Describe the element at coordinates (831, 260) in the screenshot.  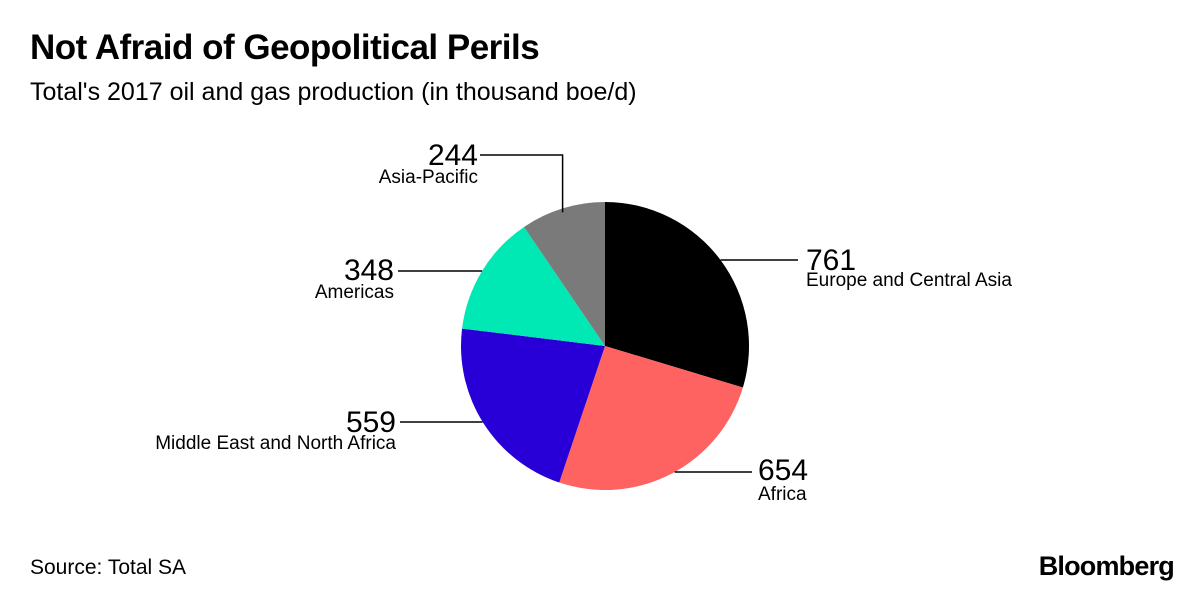
I see `slice-value-europe-central-asia: 761` at that location.